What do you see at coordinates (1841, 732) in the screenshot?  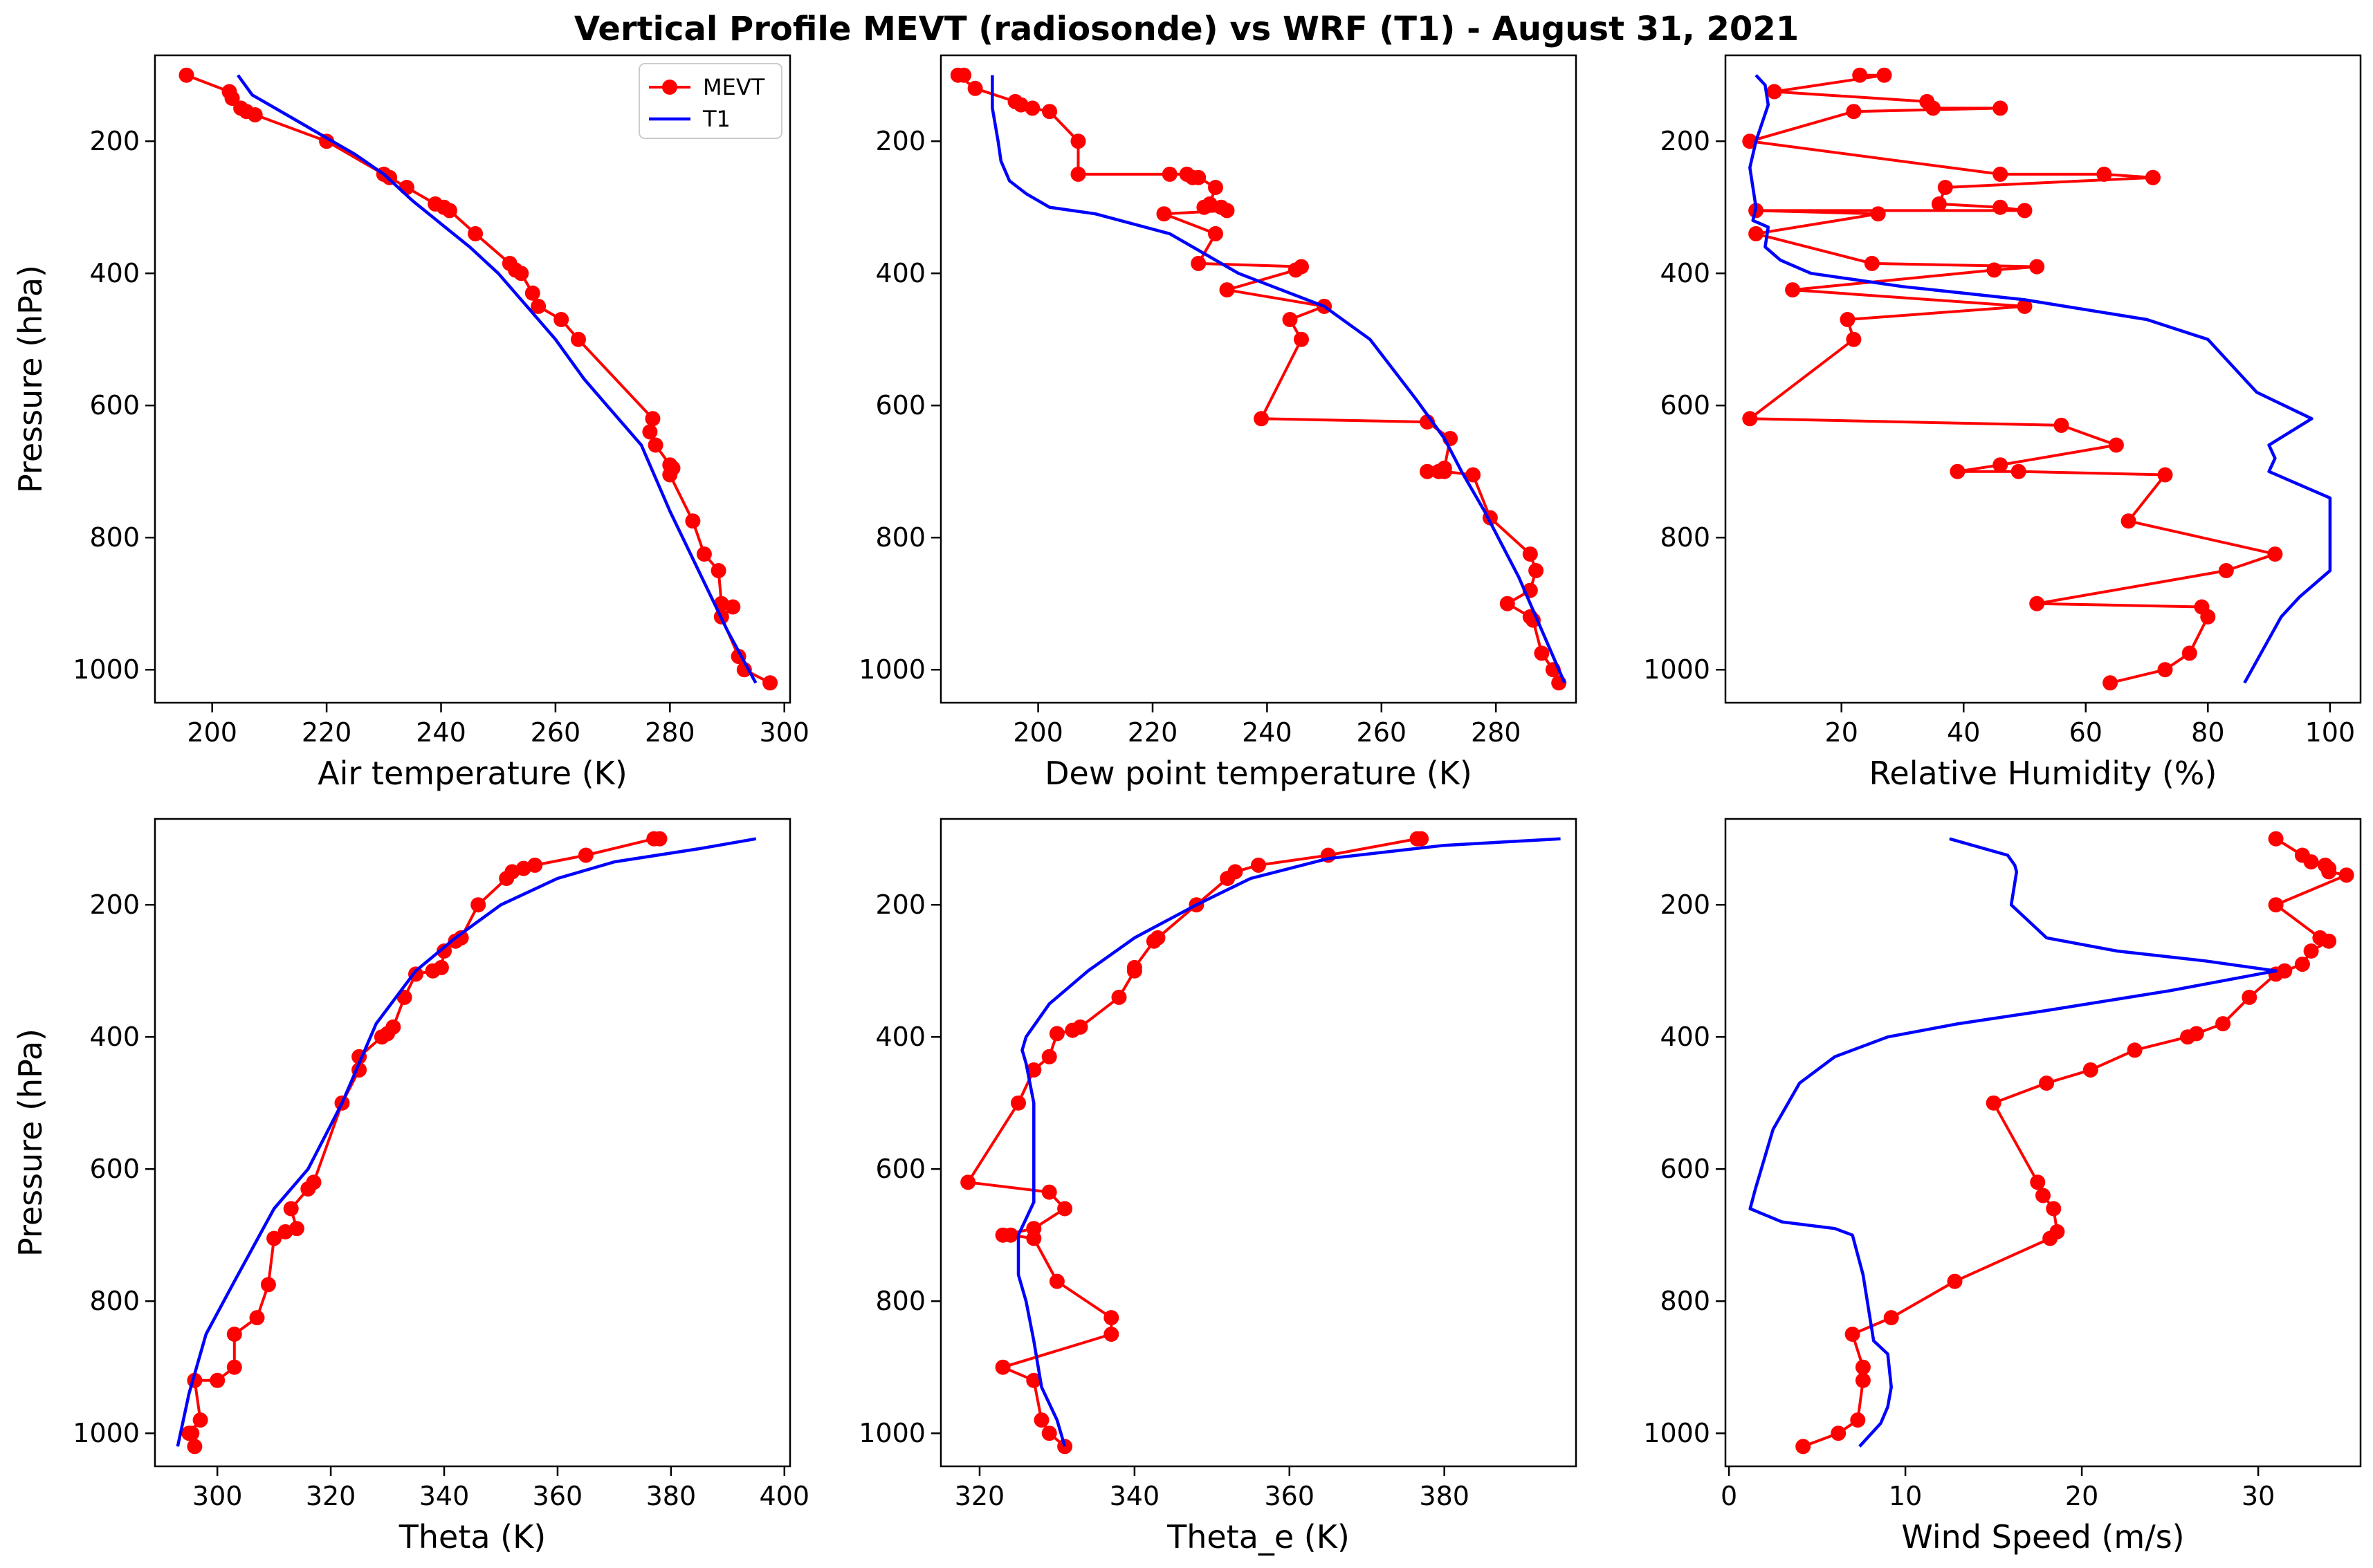 I see `x-tick-label: 20` at bounding box center [1841, 732].